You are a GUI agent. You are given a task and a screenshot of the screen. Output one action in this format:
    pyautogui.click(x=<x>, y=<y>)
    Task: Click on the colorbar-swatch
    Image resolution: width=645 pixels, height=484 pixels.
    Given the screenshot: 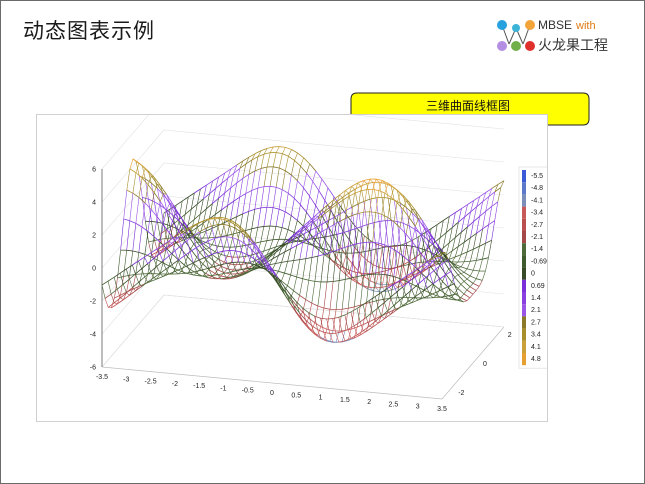 What is the action you would take?
    pyautogui.click(x=524, y=285)
    